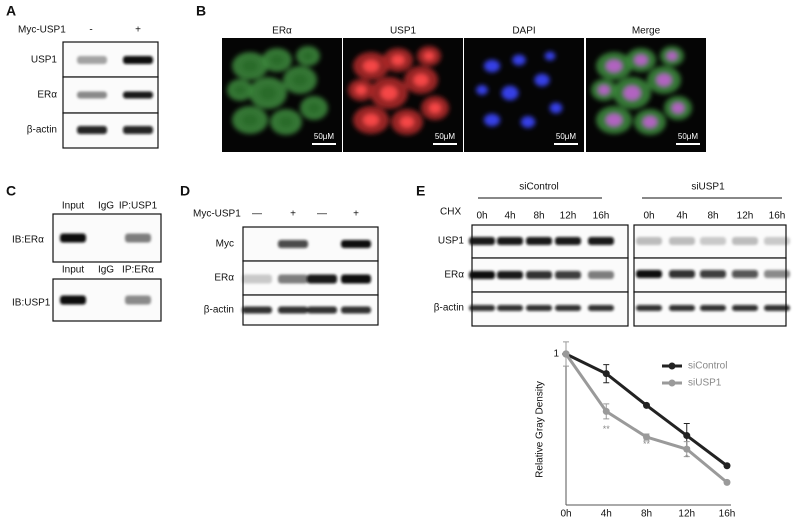  What do you see at coordinates (451, 241) in the screenshot?
I see `row-label: USP1` at bounding box center [451, 241].